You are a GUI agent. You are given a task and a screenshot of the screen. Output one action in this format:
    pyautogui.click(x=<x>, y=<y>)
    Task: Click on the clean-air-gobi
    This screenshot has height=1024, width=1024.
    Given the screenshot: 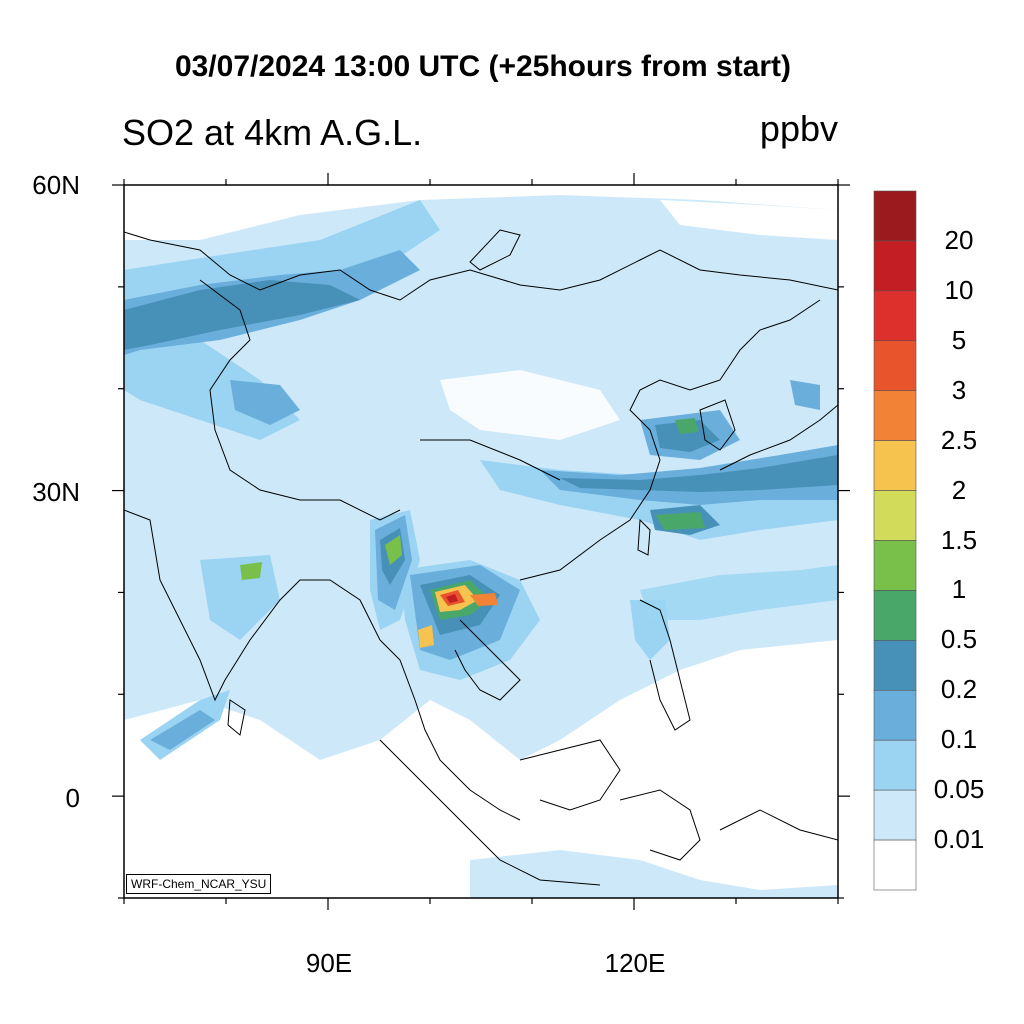 What is the action you would take?
    pyautogui.click(x=530, y=405)
    